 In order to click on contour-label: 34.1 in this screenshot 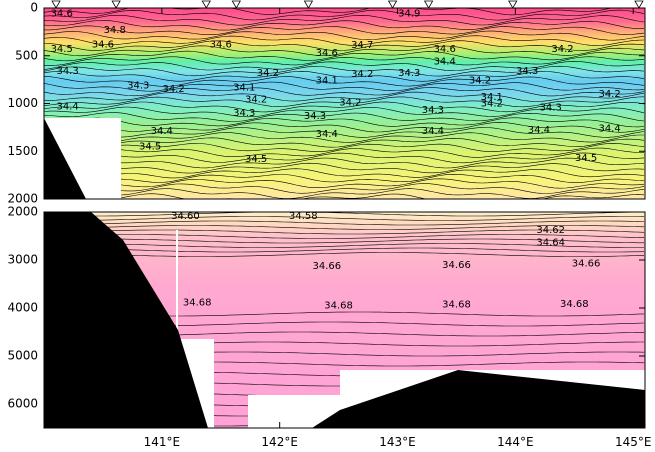, I will do `click(327, 81)`.